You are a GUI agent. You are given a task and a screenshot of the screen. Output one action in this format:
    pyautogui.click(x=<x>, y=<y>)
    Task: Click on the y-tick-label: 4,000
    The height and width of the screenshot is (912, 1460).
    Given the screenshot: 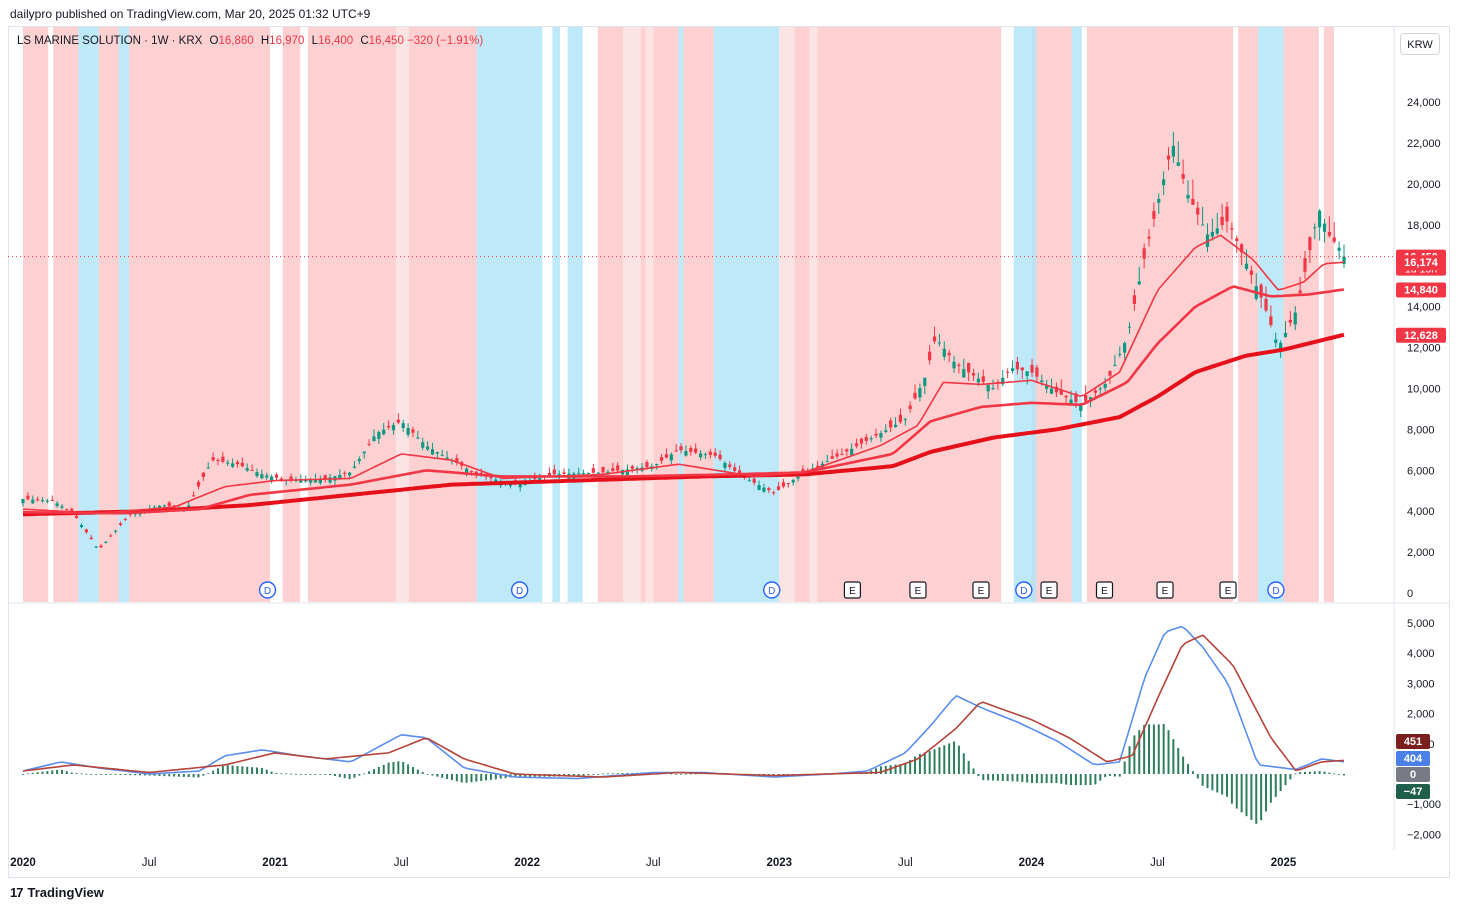 What is the action you would take?
    pyautogui.click(x=1421, y=512)
    